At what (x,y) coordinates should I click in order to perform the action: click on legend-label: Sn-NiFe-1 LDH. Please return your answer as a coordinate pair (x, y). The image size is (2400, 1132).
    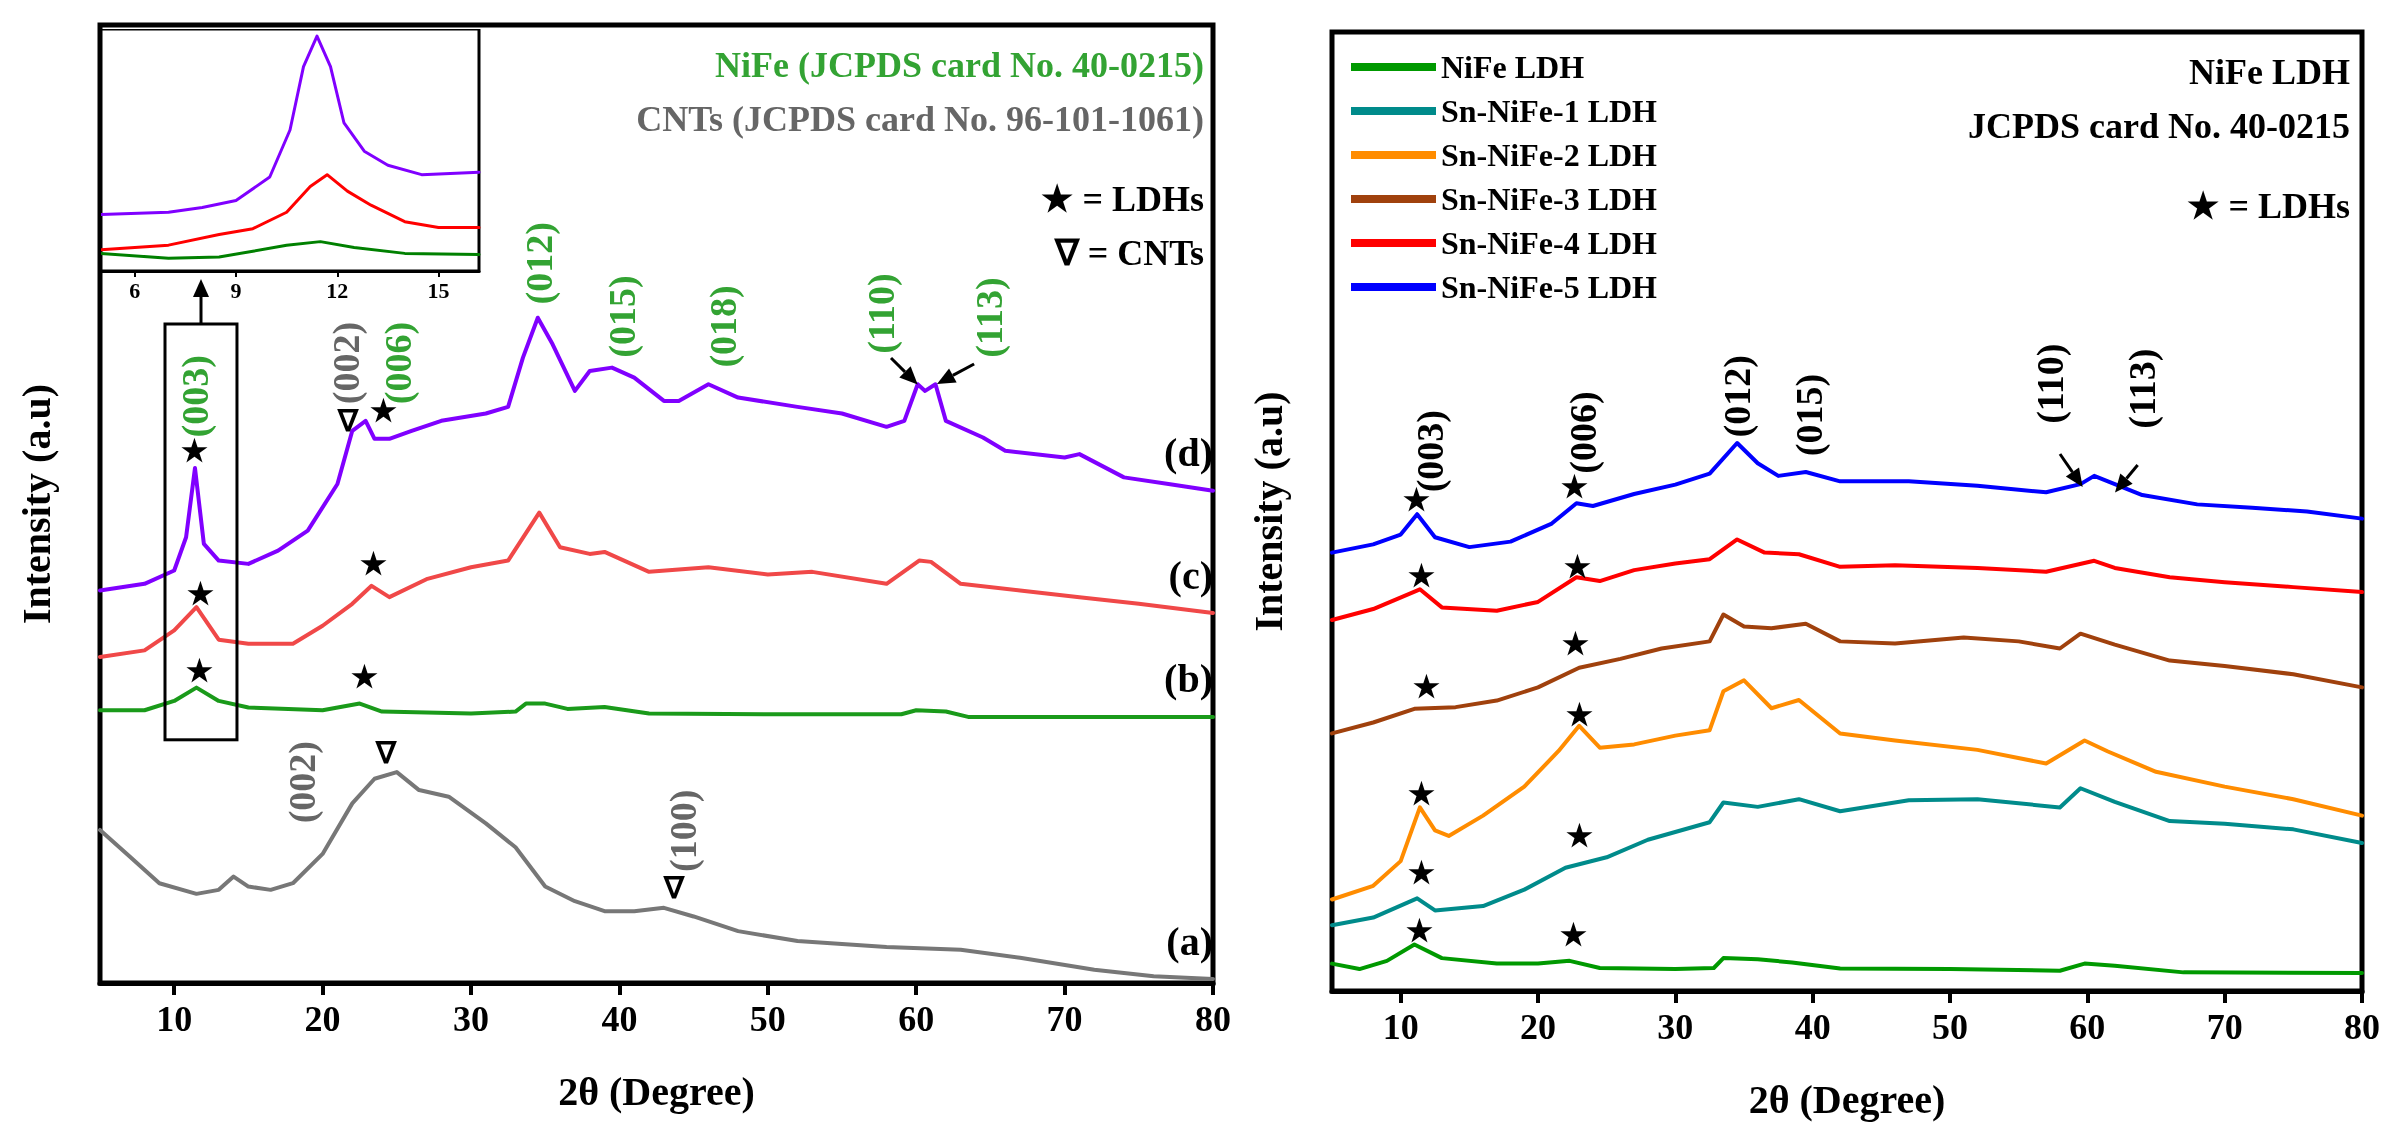
    Looking at the image, I should click on (1549, 111).